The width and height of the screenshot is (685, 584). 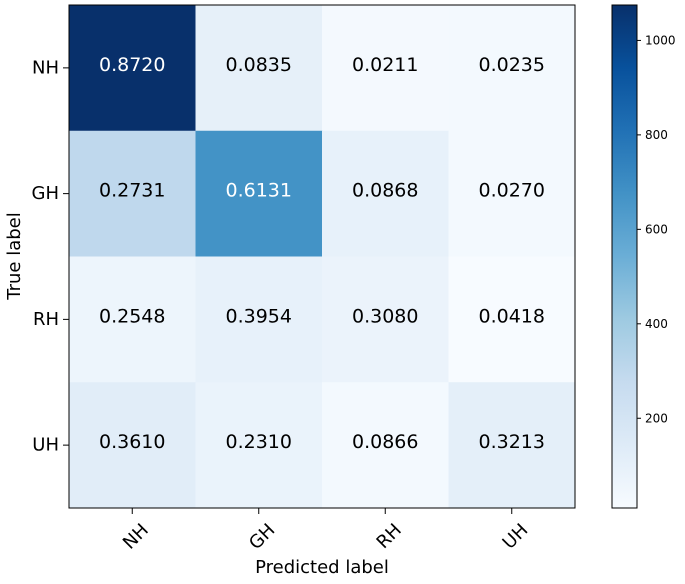 What do you see at coordinates (132, 316) in the screenshot?
I see `cell-value-label-r2-c0: 0.2548` at bounding box center [132, 316].